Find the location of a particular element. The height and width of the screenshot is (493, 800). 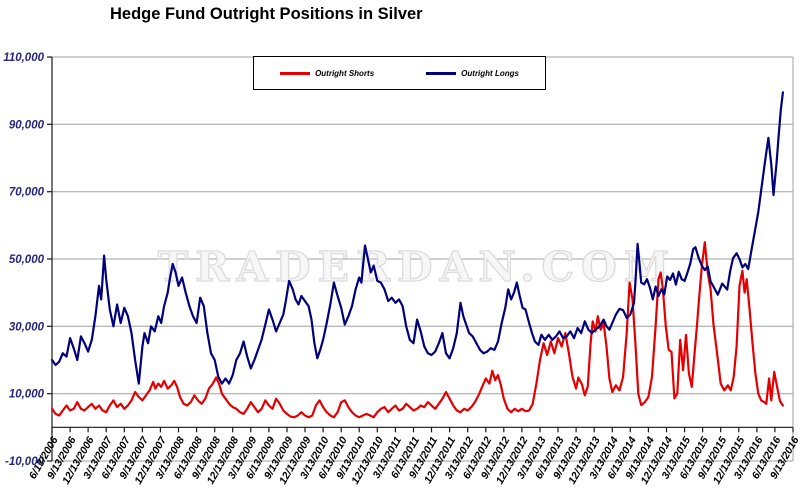

legend-label-shorts: Outright Shorts is located at coordinates (345, 73).